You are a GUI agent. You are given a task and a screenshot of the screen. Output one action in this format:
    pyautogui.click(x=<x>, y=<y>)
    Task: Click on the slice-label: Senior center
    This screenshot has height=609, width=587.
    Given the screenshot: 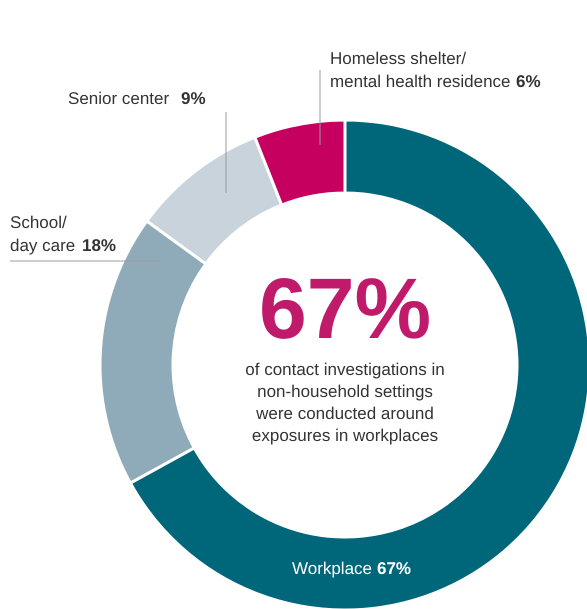 What is the action you would take?
    pyautogui.click(x=119, y=98)
    